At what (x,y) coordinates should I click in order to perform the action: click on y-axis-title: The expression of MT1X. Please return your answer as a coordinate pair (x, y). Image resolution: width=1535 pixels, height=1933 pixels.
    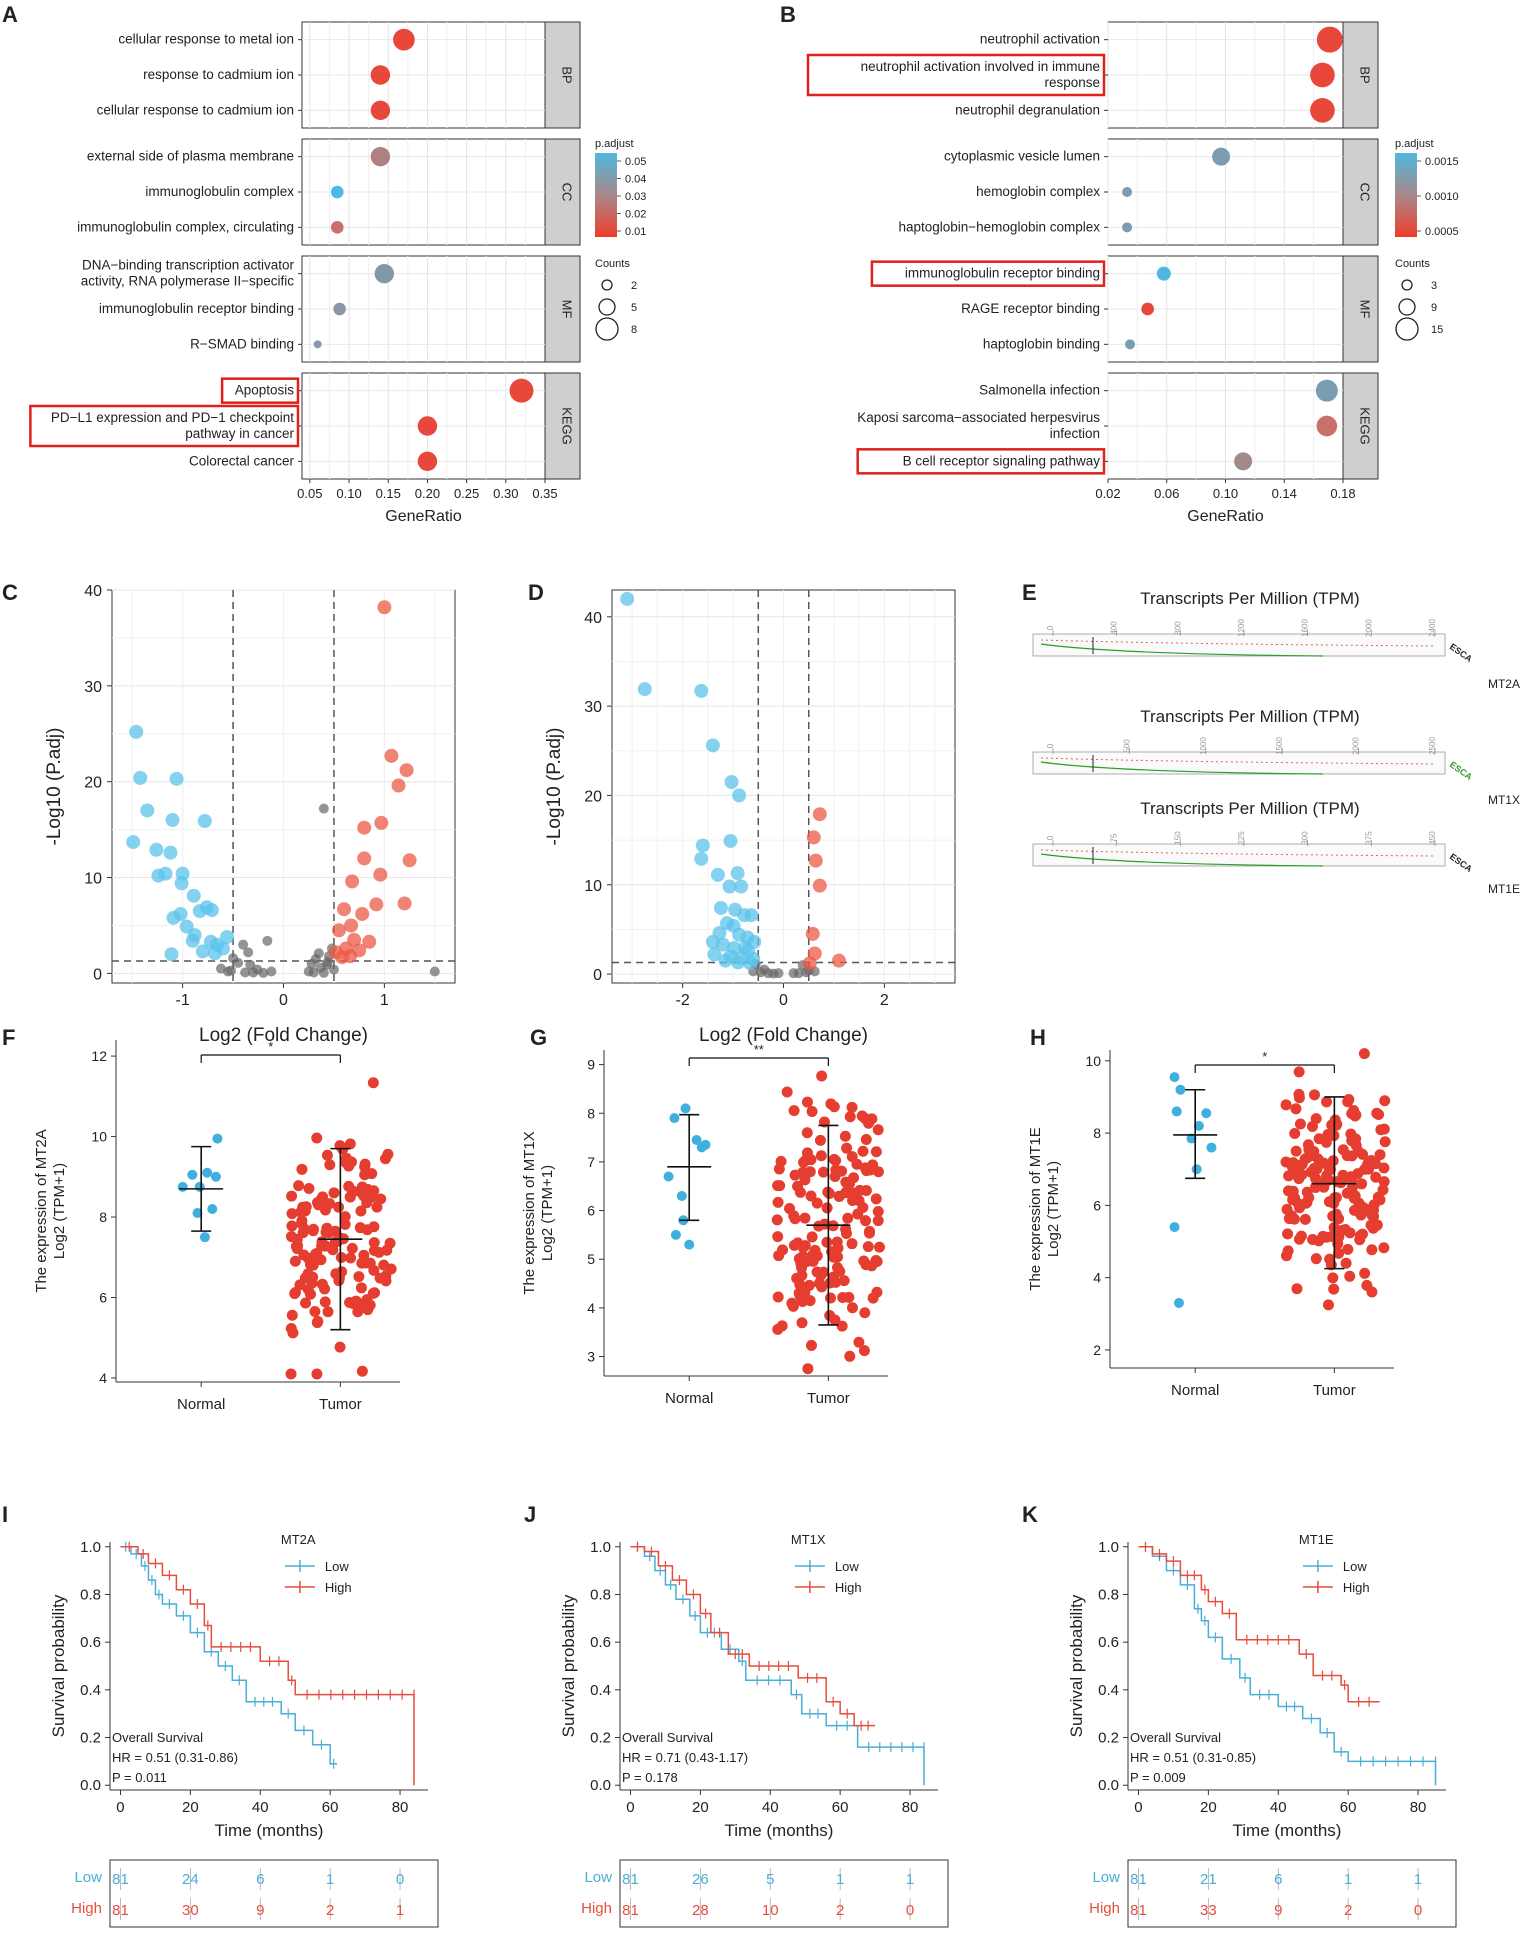
    Looking at the image, I should click on (529, 1212).